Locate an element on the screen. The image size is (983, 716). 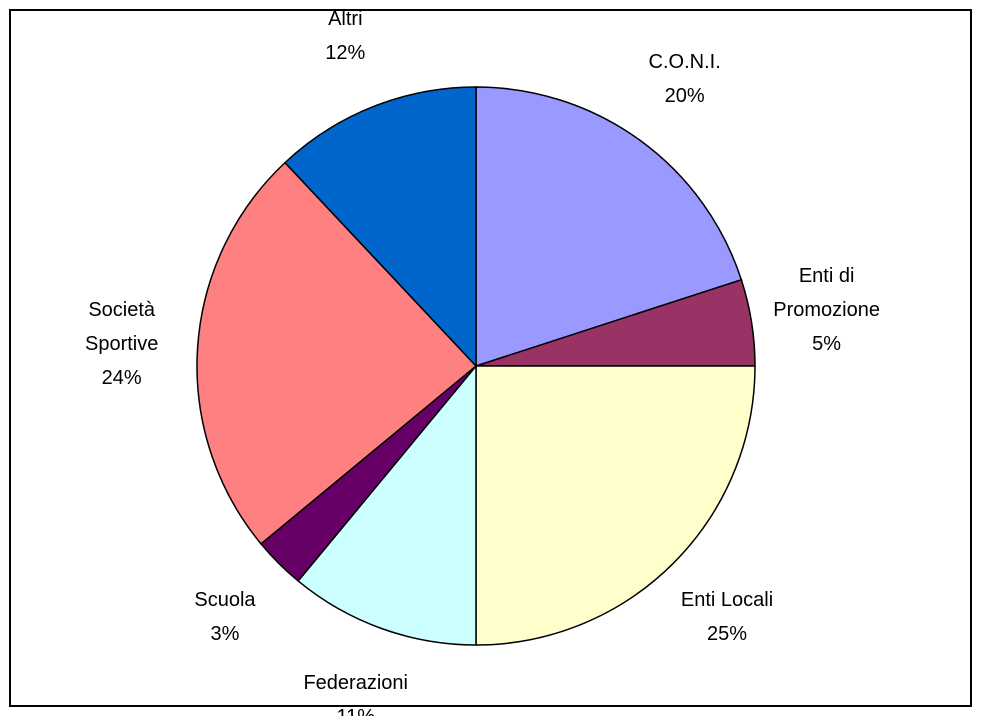
slice-label: Federazioni 11% is located at coordinates (356, 691).